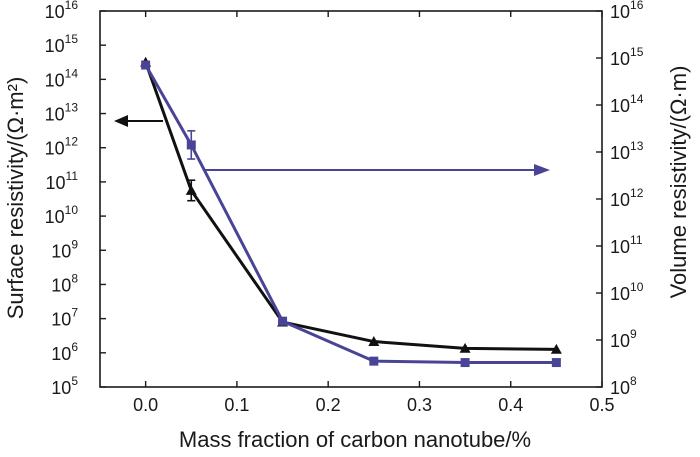  I want to click on left-axis-arrow-head, so click(121, 121).